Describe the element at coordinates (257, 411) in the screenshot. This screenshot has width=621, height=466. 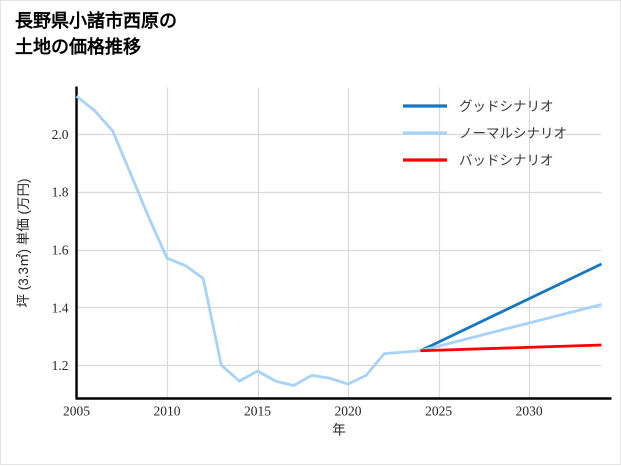
I see `x-tick-label: 2015` at that location.